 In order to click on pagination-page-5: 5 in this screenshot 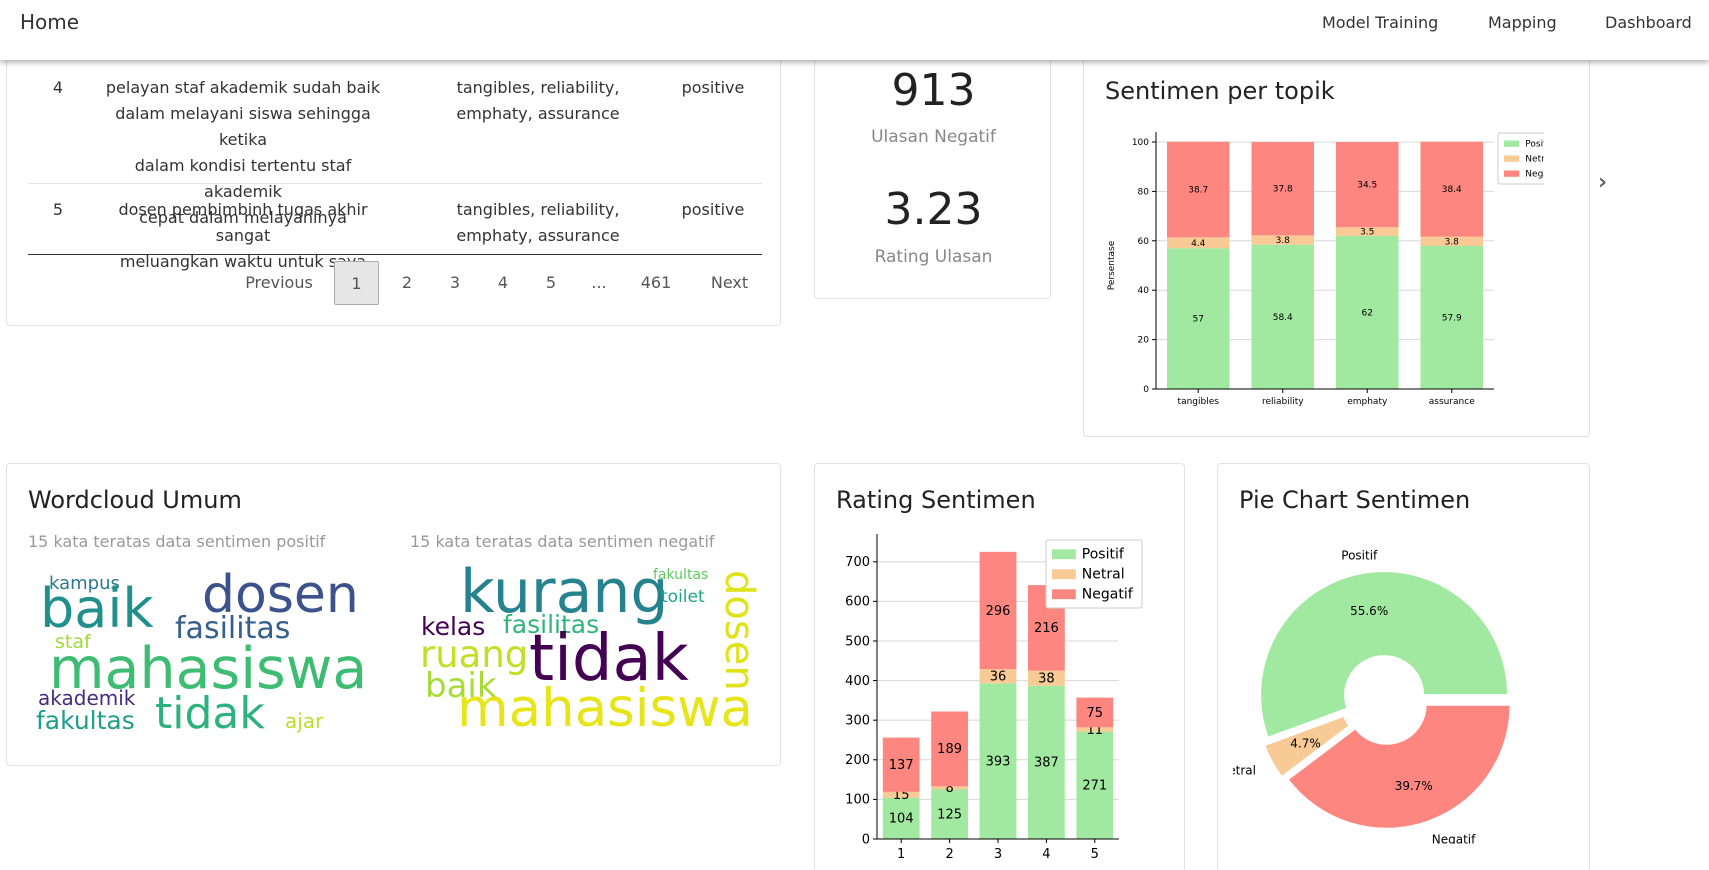, I will do `click(551, 282)`.